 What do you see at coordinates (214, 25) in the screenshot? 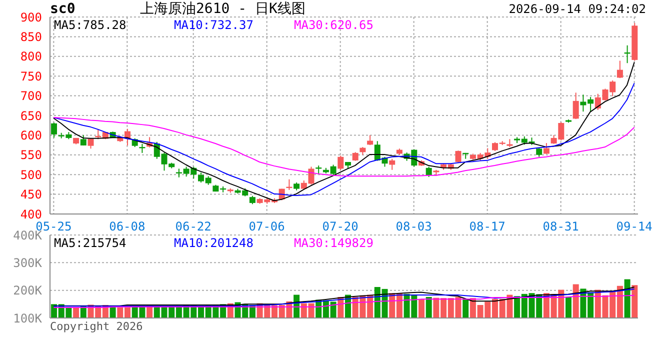
I see `text: MA10:732.37` at bounding box center [214, 25].